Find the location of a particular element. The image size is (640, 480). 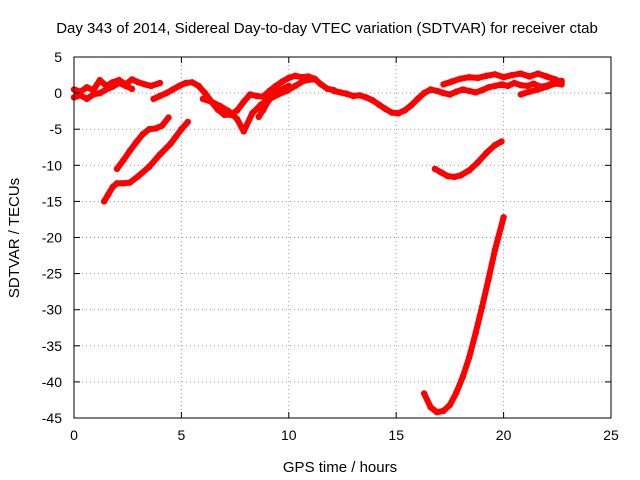

x-tick-label: 20 is located at coordinates (504, 435).